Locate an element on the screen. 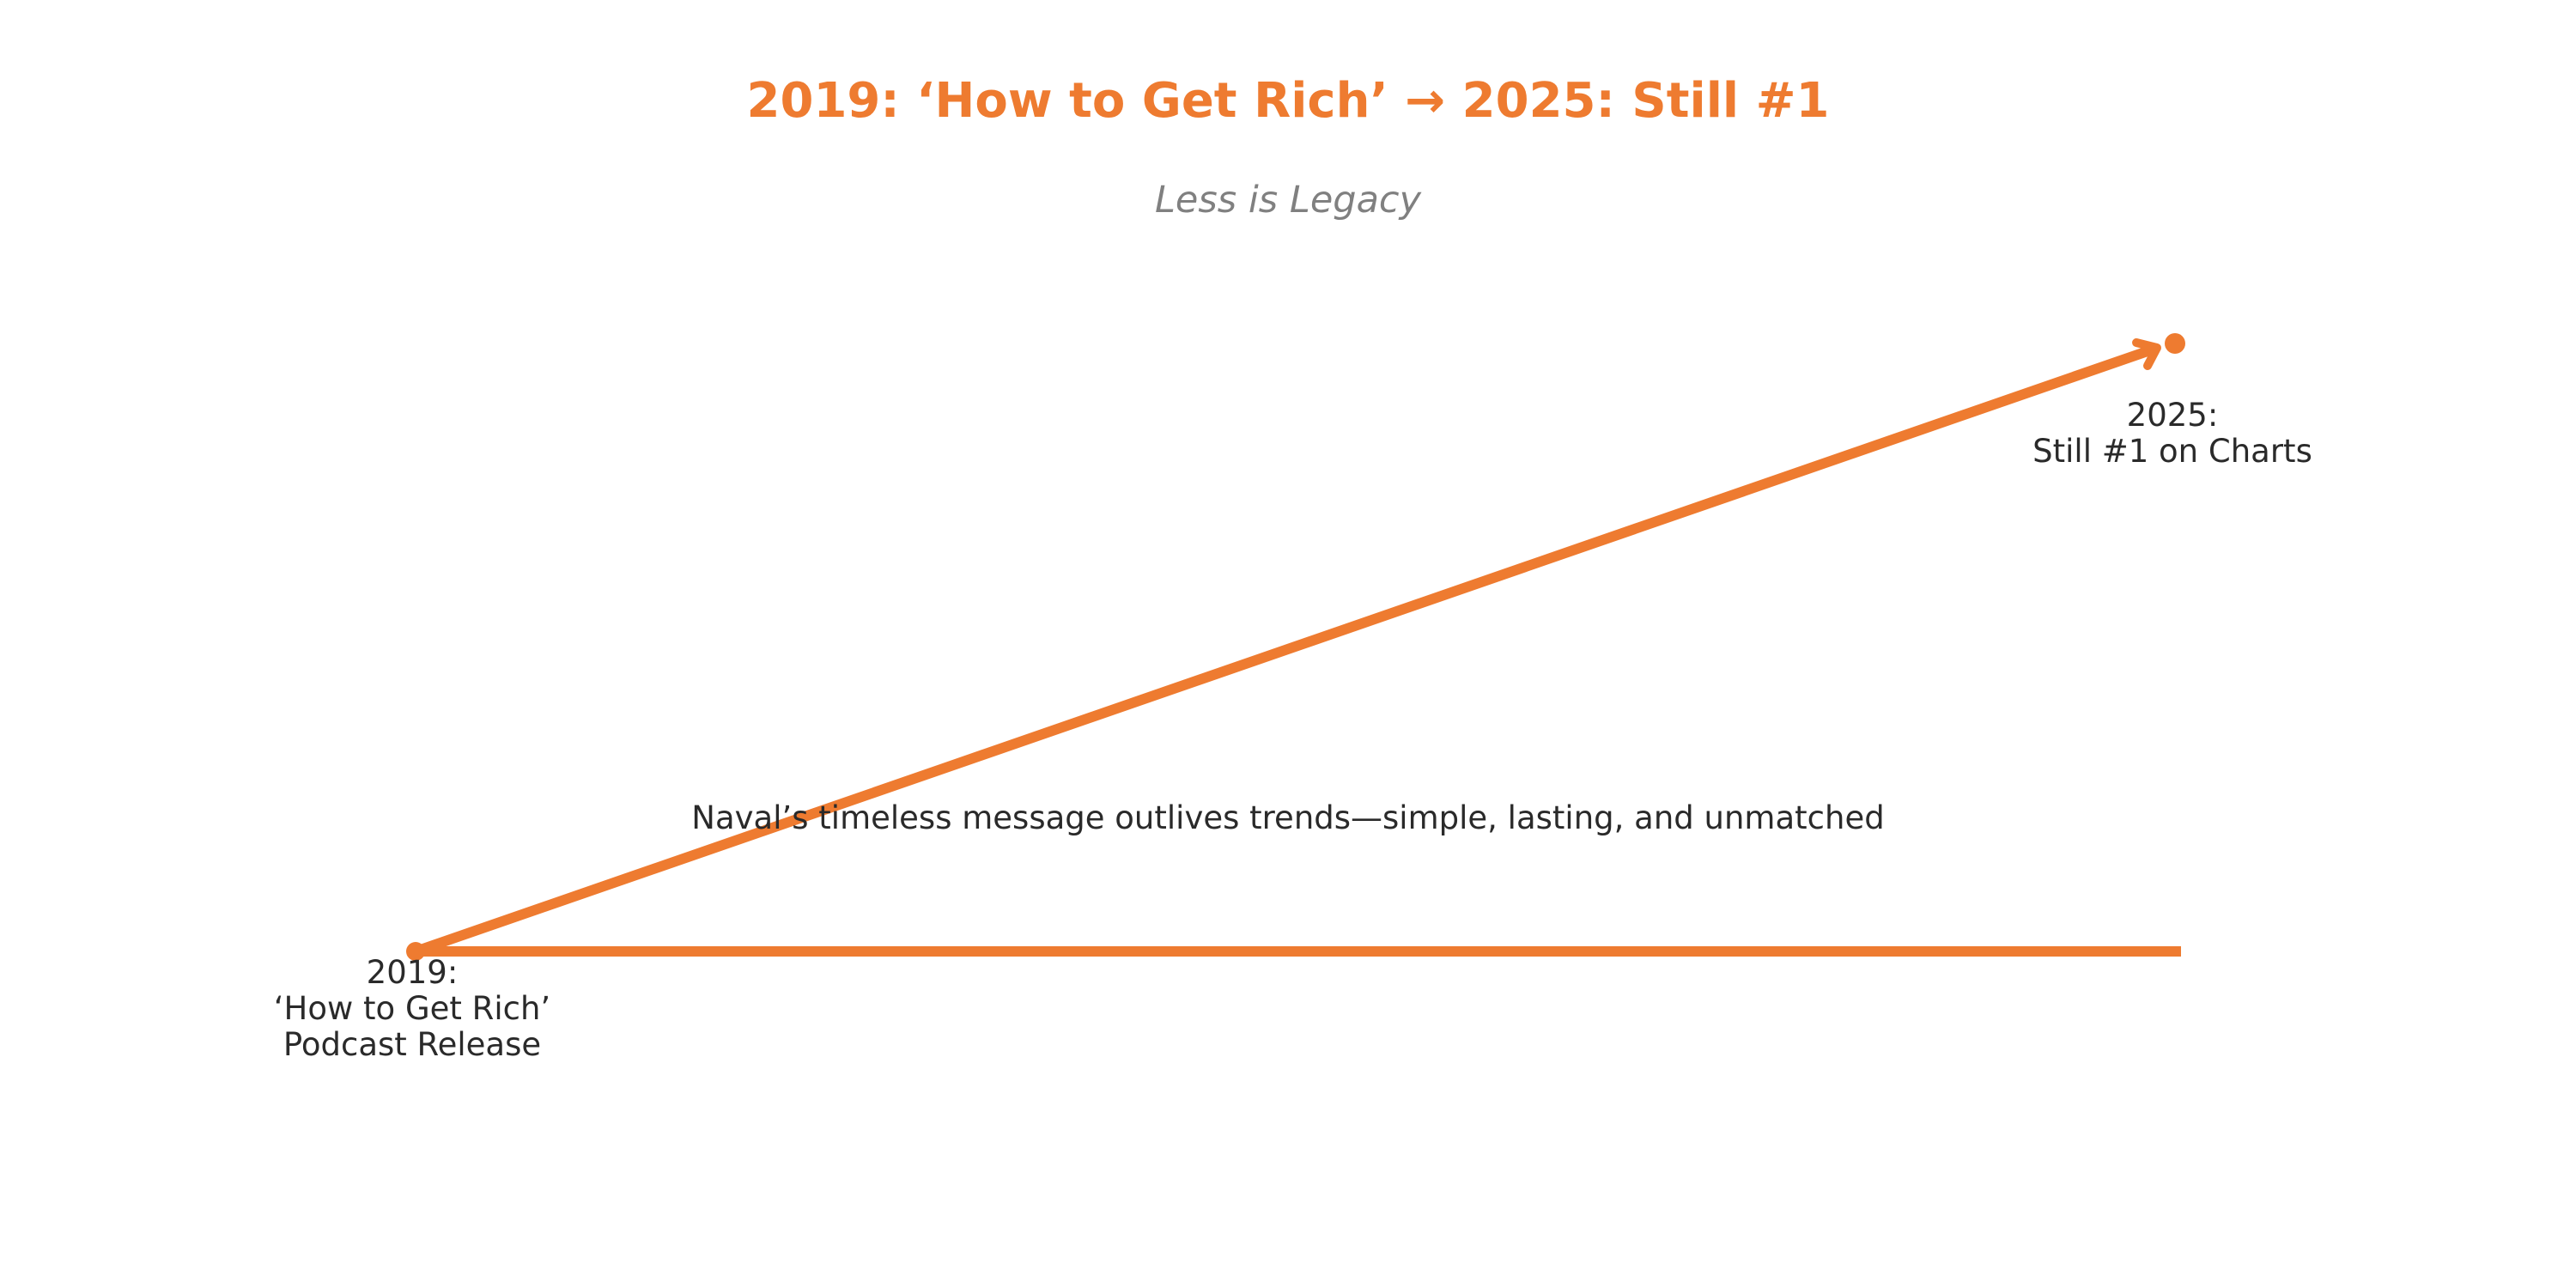  start-label: 2019: ‘How to Get Rich’ Podcast Release is located at coordinates (412, 1009).